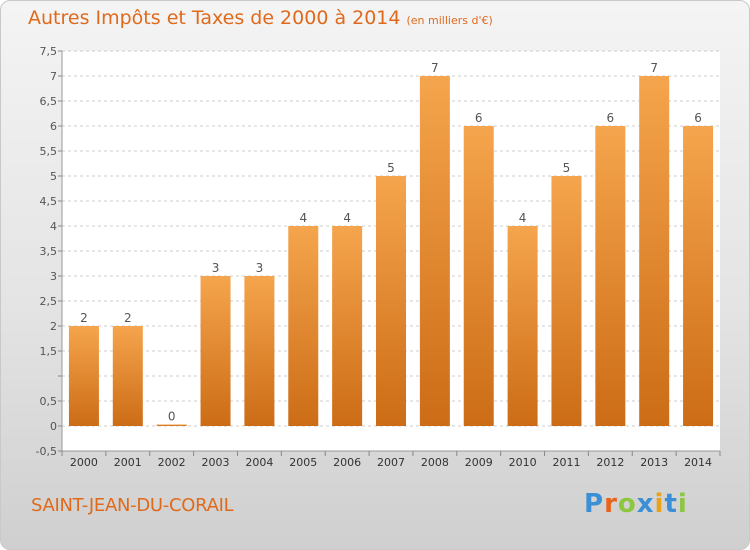 The image size is (750, 550). Describe the element at coordinates (49, 101) in the screenshot. I see `y-tick-label: 6,5` at that location.